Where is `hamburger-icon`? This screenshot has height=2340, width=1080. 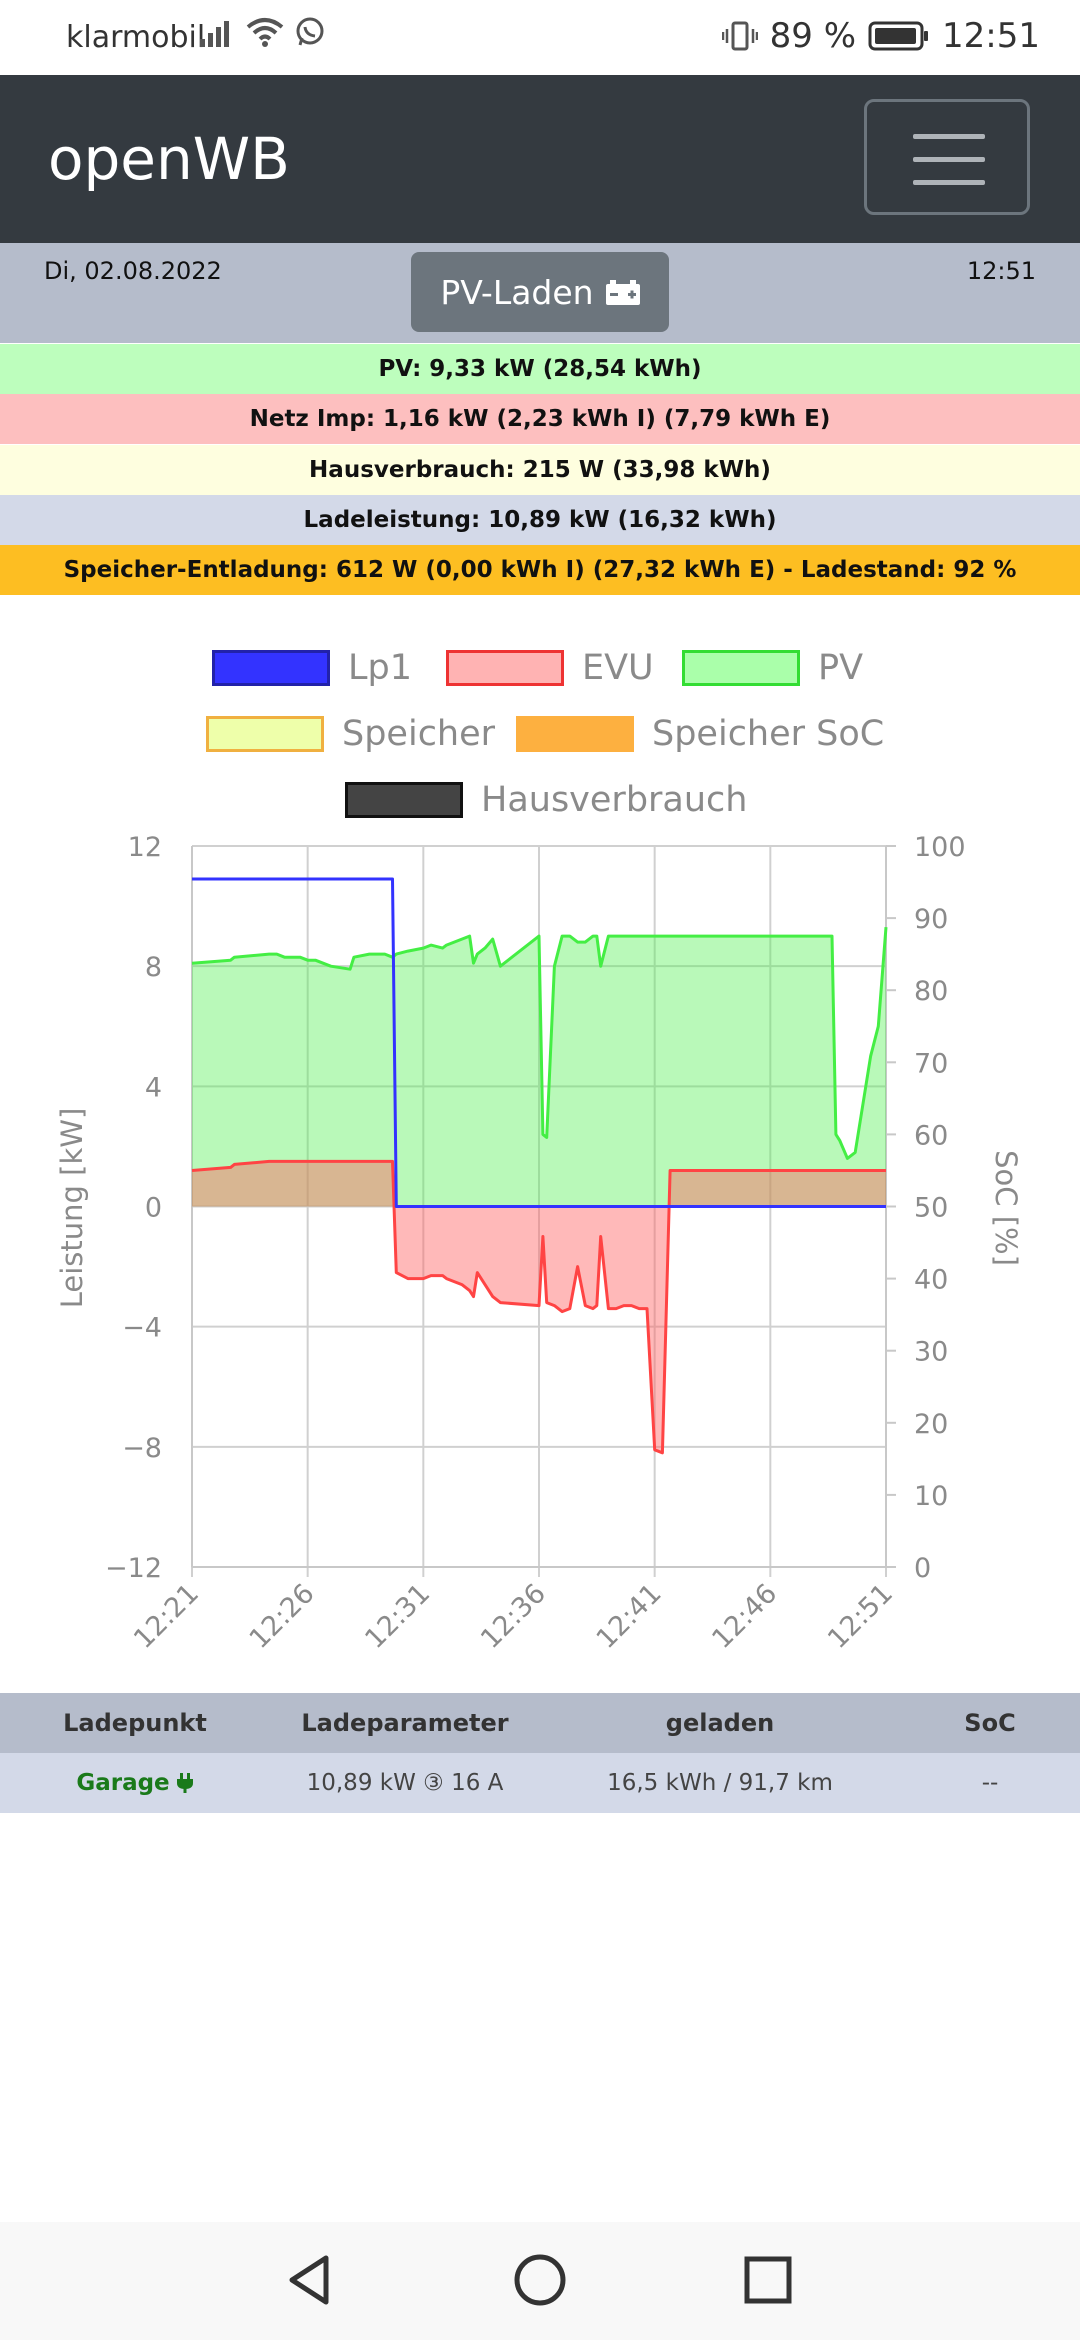
hamburger-icon is located at coordinates (949, 136).